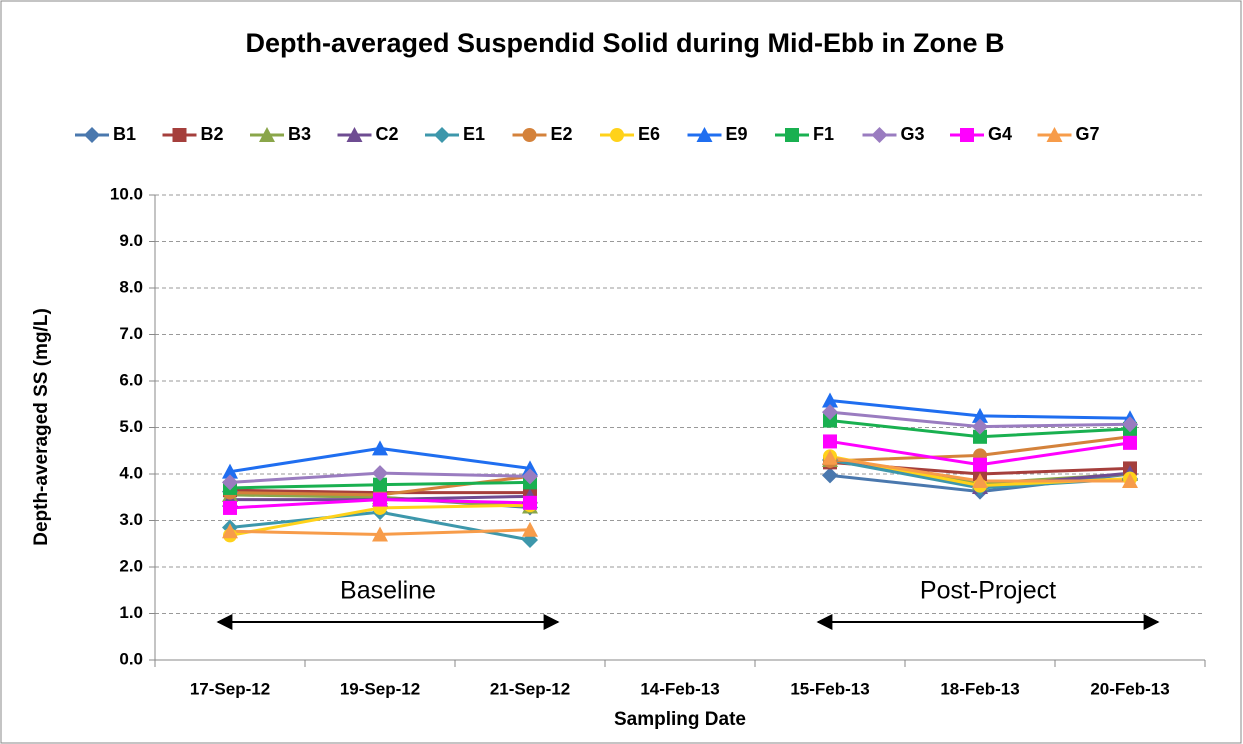  What do you see at coordinates (829, 688) in the screenshot?
I see `x-tick-label: 15-Feb-13` at bounding box center [829, 688].